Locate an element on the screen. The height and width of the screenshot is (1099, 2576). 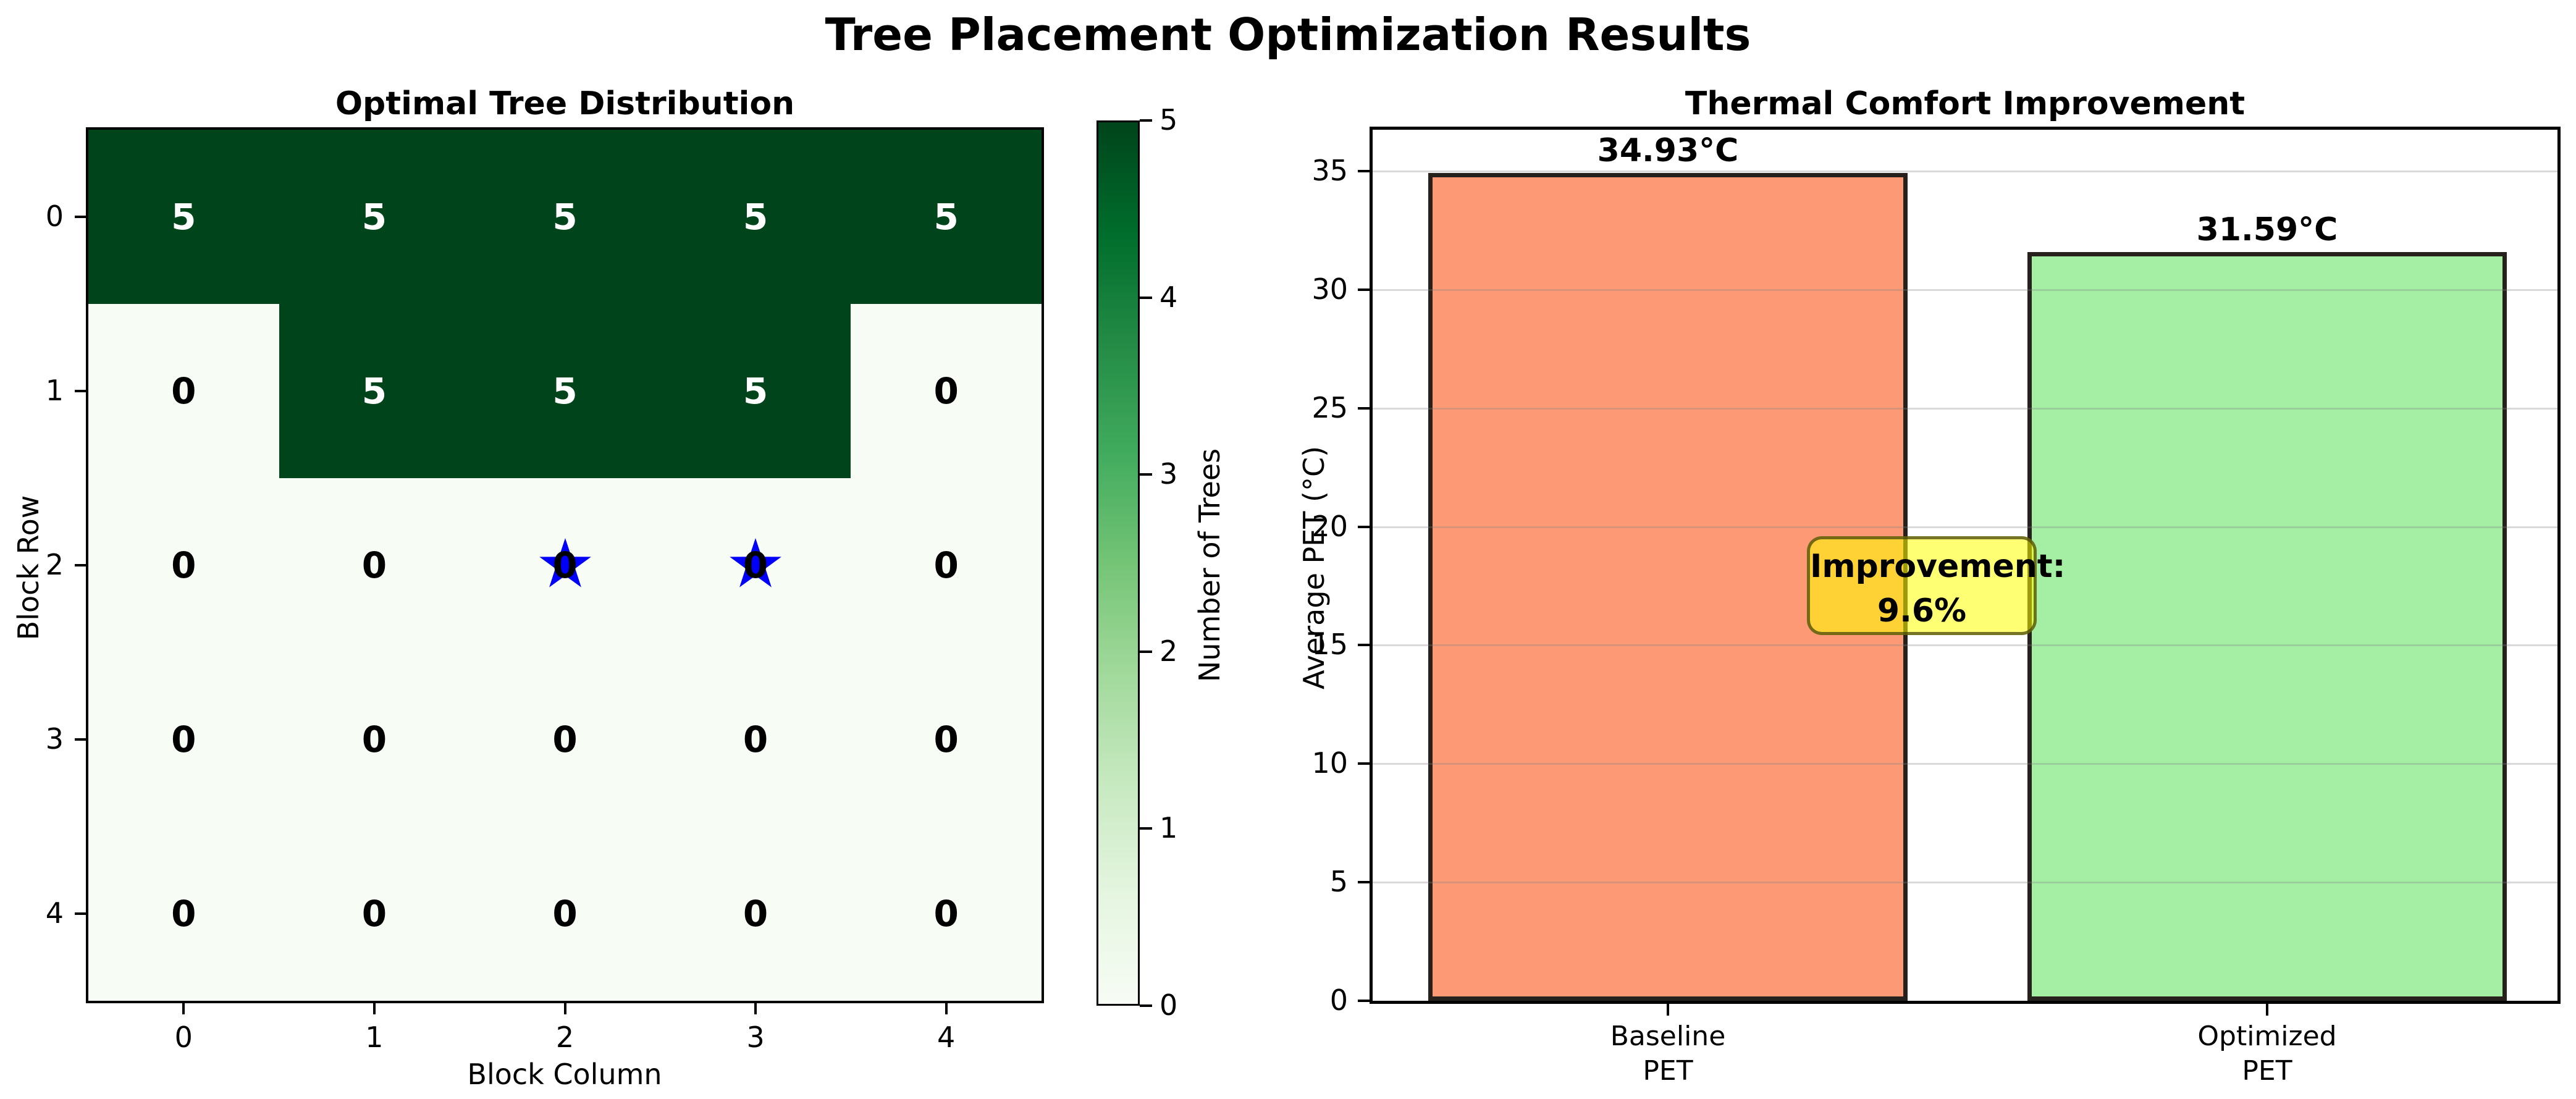
colorbar-ticklabel: 3 is located at coordinates (1169, 474).